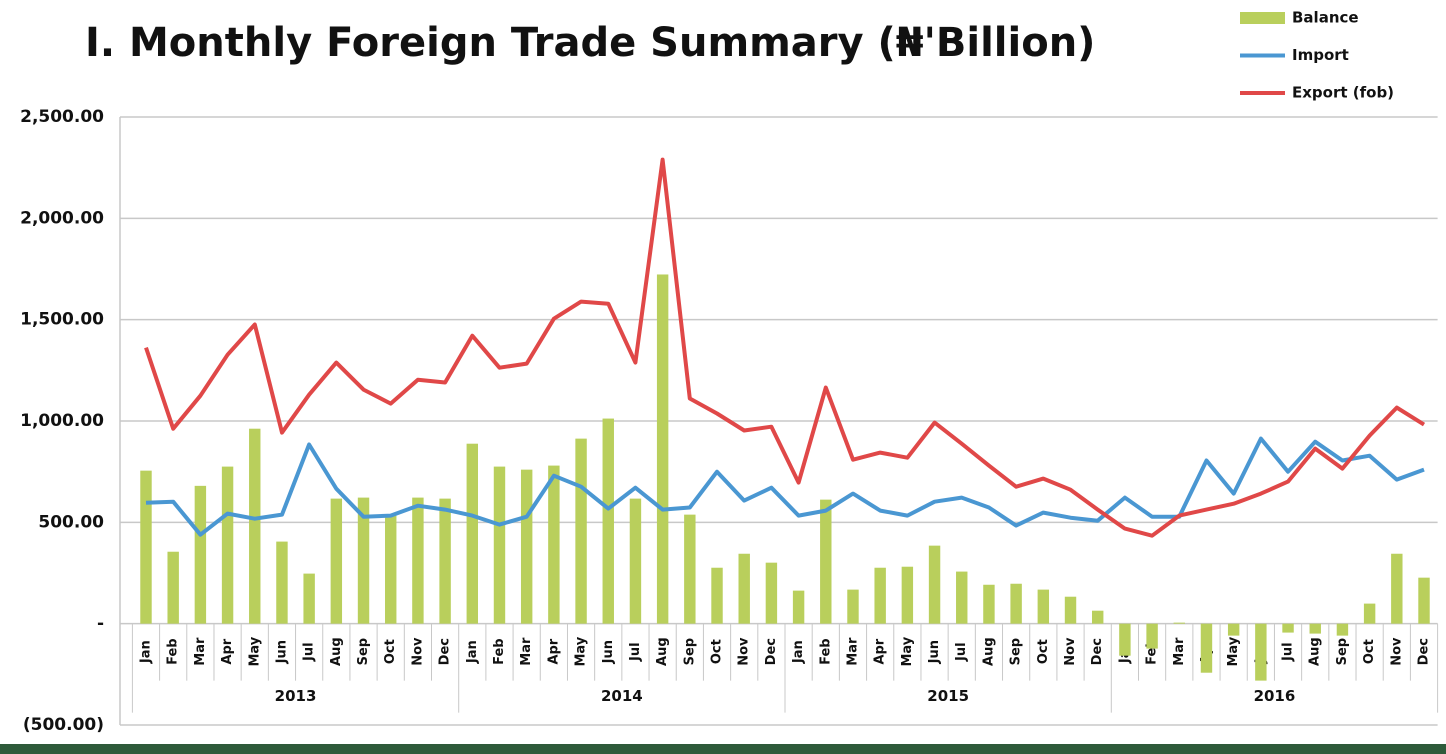  Describe the element at coordinates (62, 218) in the screenshot. I see `y-tick-label: 2,000.00` at that location.